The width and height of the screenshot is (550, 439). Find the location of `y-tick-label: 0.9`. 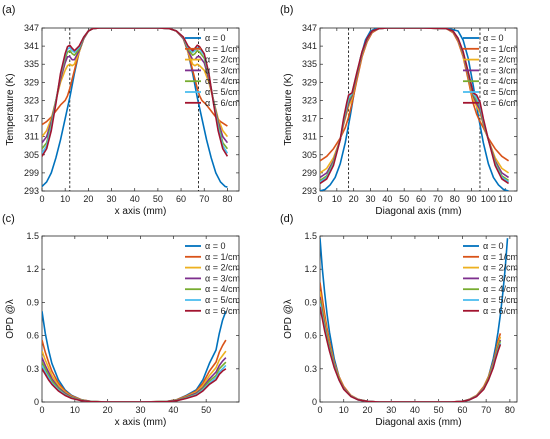

y-tick-label: 0.9 is located at coordinates (32, 302).